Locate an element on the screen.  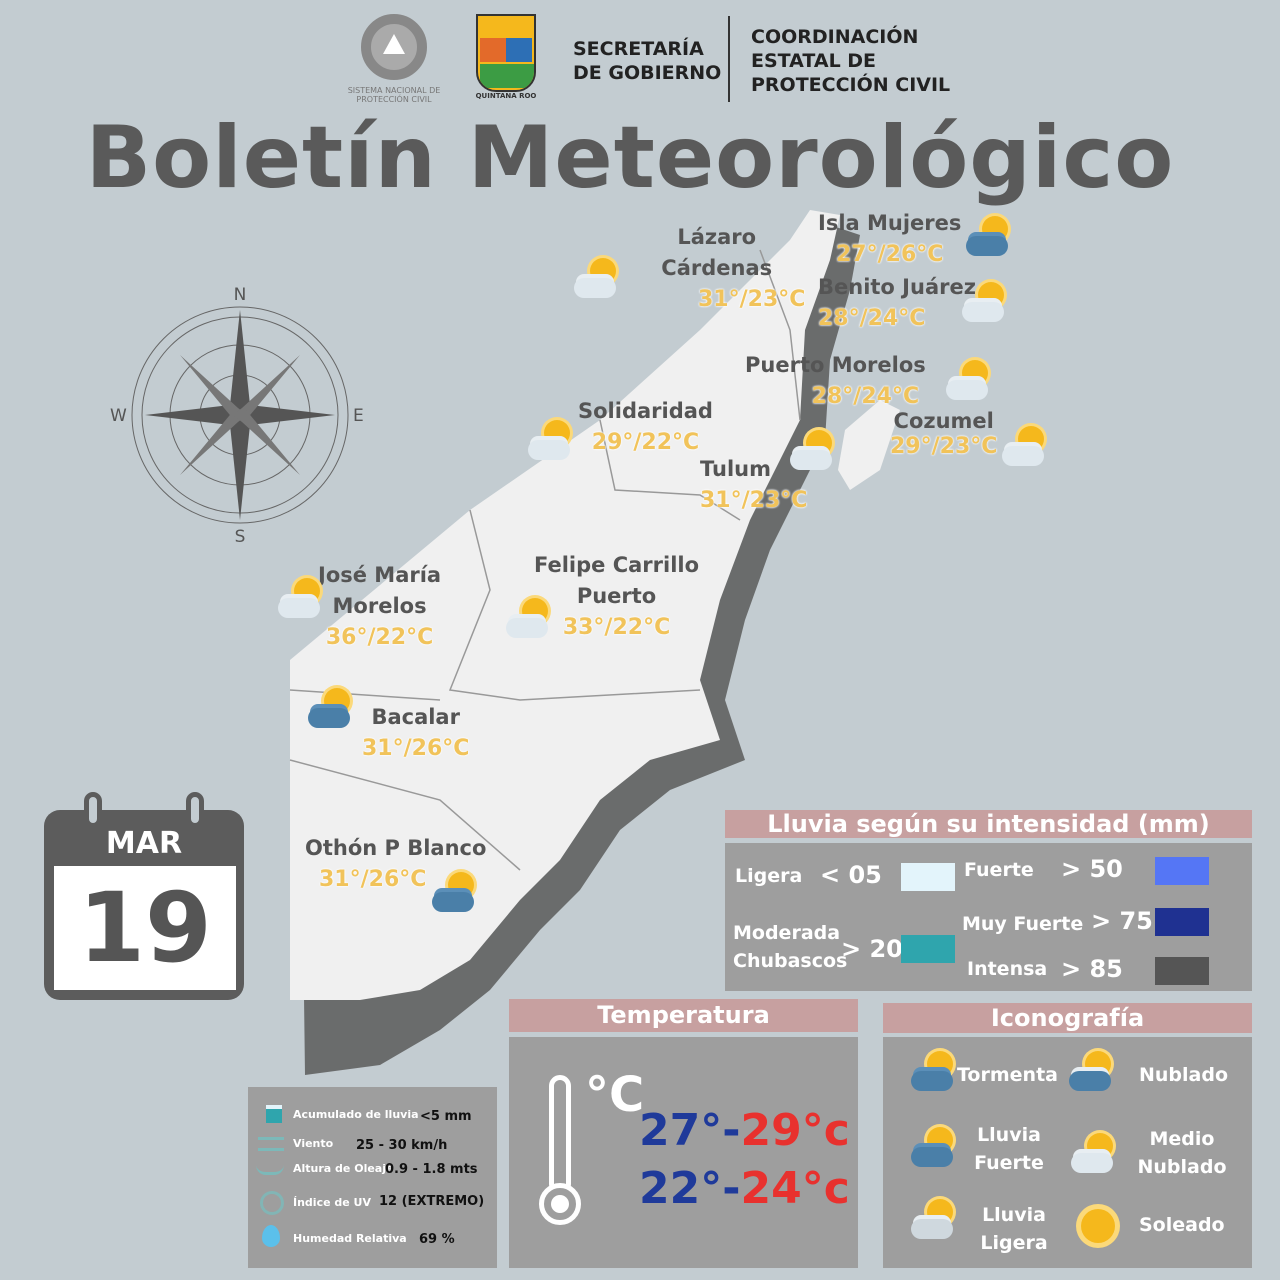
light-rain-icon is located at coordinates (935, 1219).